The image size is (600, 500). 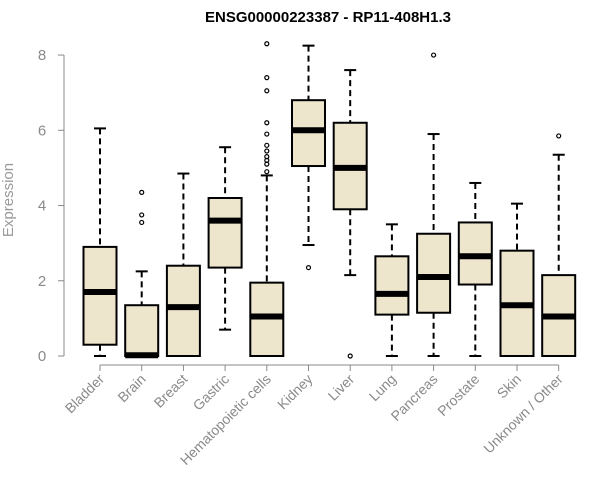 What do you see at coordinates (267, 199) in the screenshot?
I see `box-hematopoietic-cells` at bounding box center [267, 199].